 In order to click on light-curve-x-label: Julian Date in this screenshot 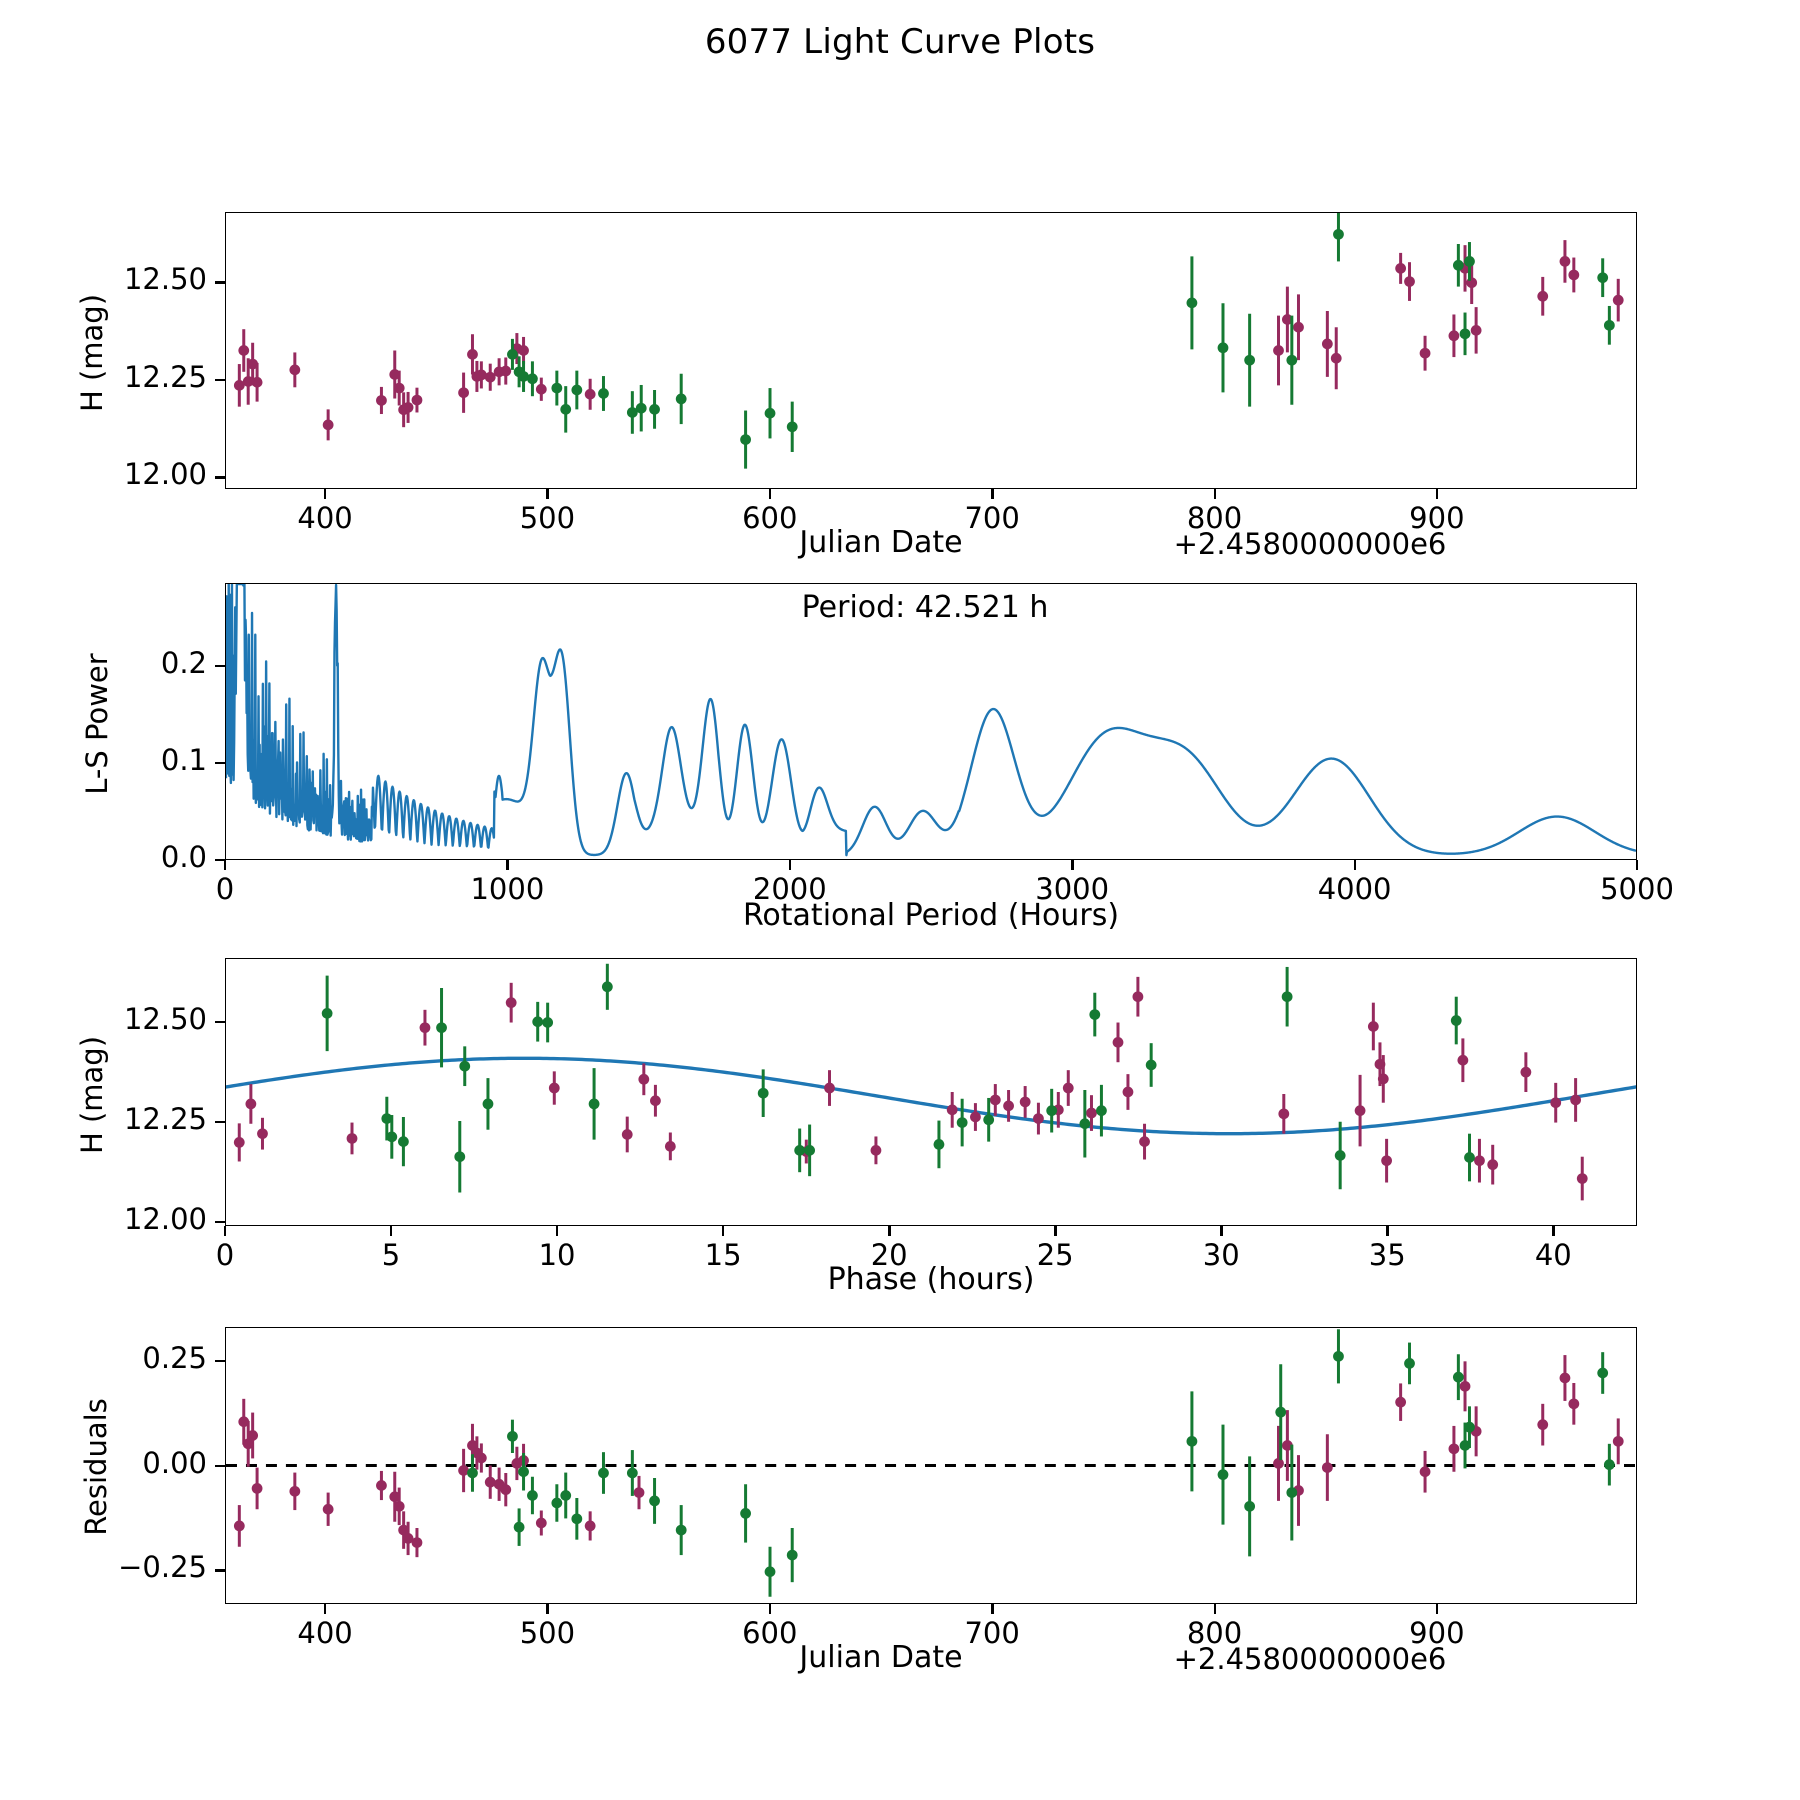, I will do `click(881, 542)`.